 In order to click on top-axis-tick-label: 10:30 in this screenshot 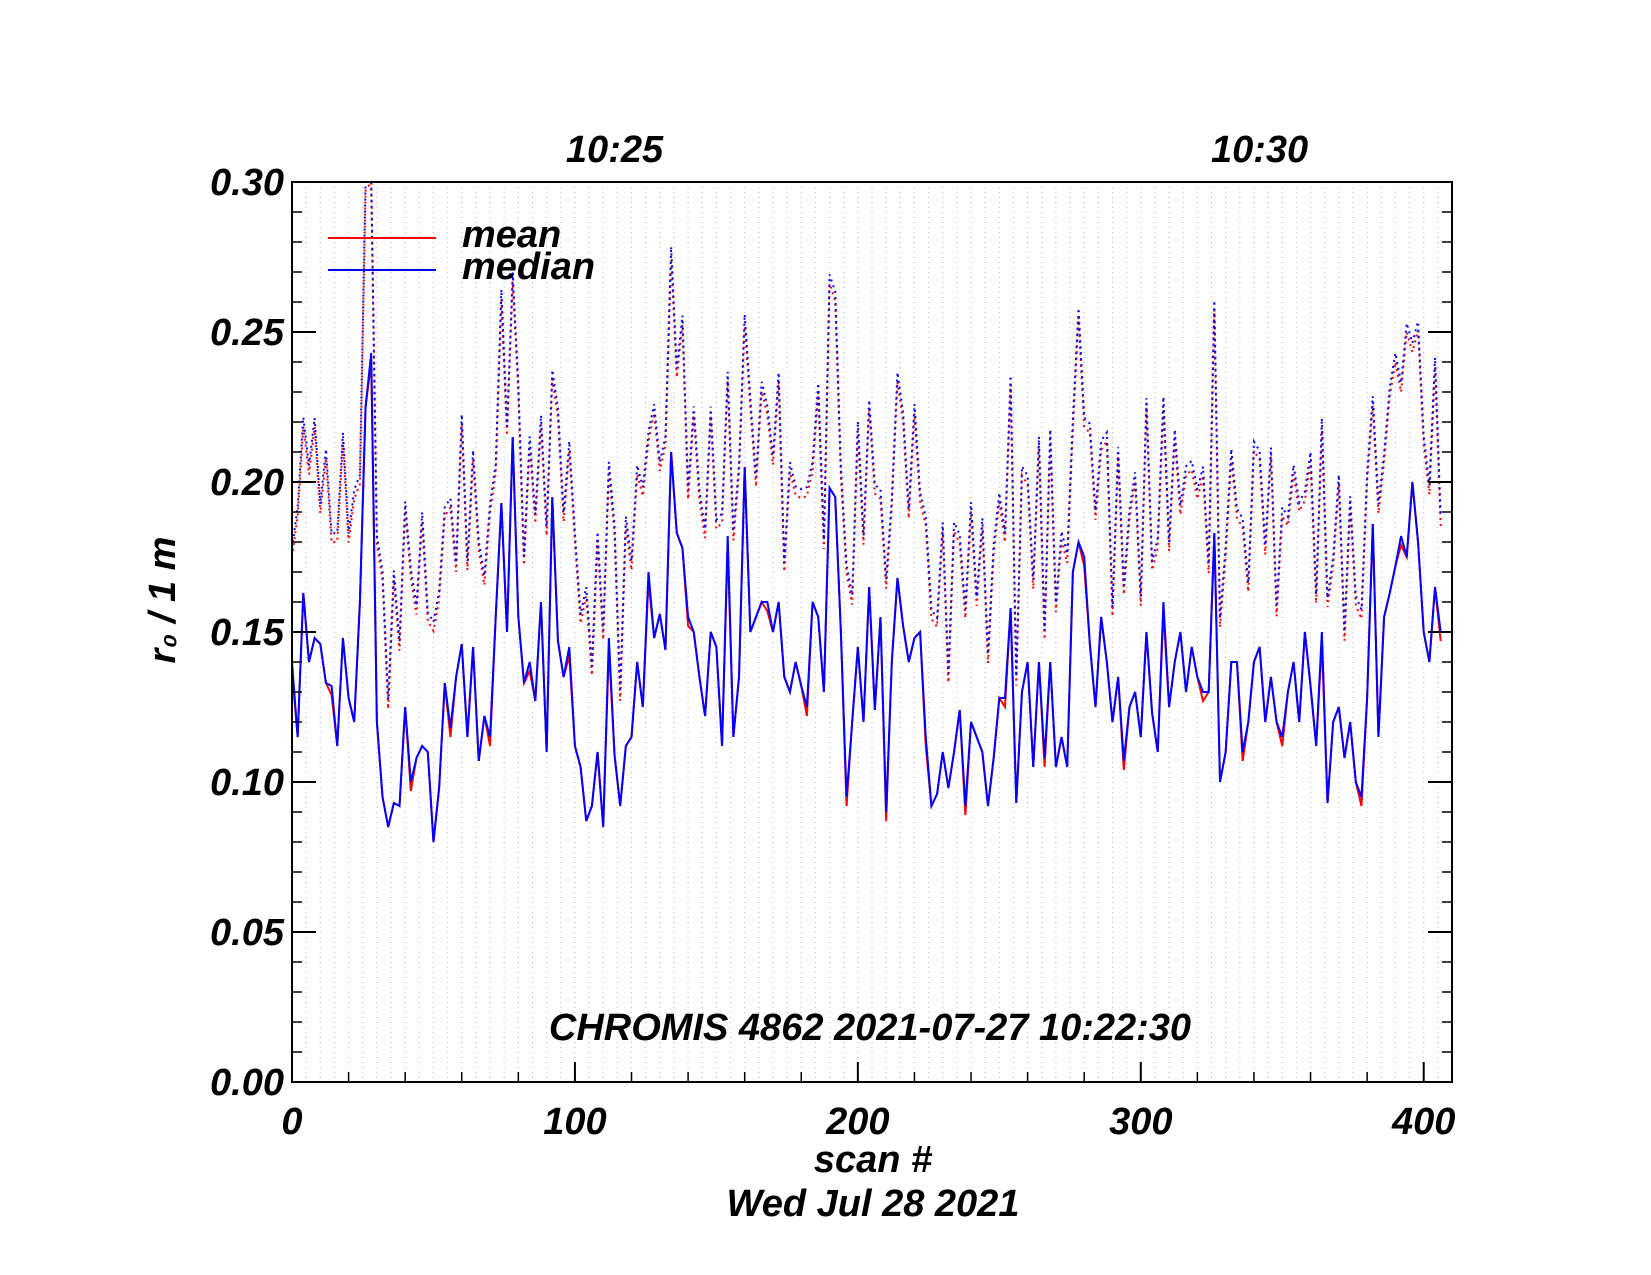, I will do `click(1259, 150)`.